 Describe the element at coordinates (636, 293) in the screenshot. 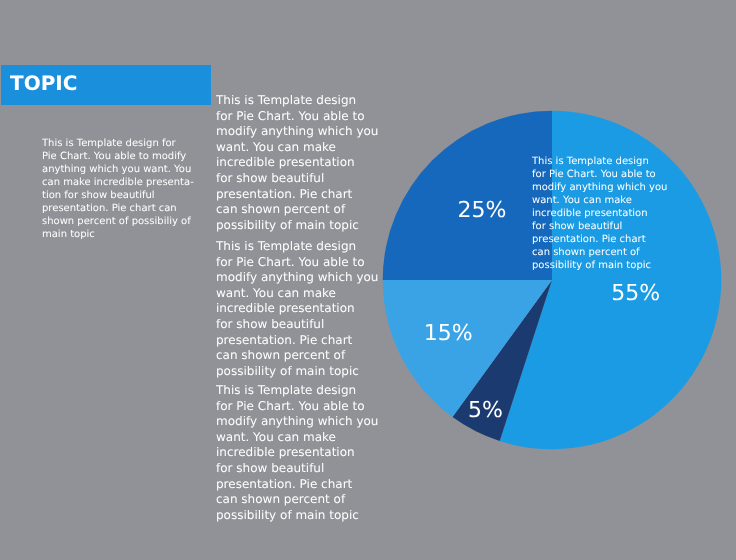

I see `data-label: 55%` at that location.